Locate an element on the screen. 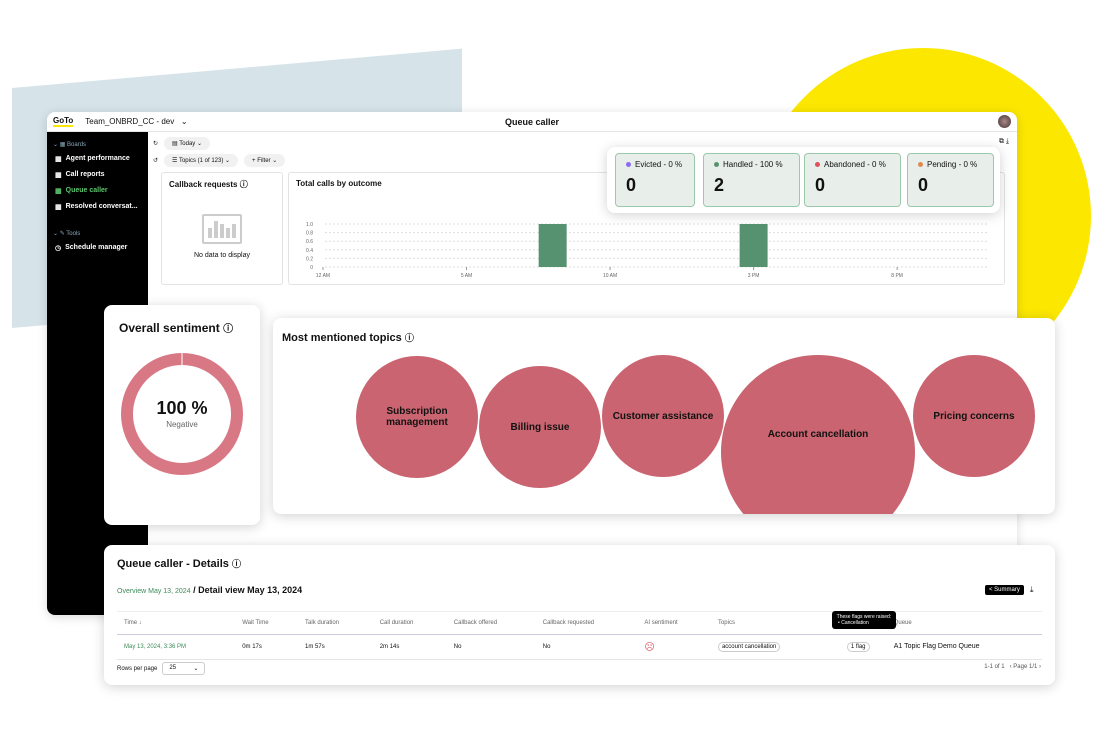 The image size is (1110, 740). empty-chart-icon is located at coordinates (222, 229).